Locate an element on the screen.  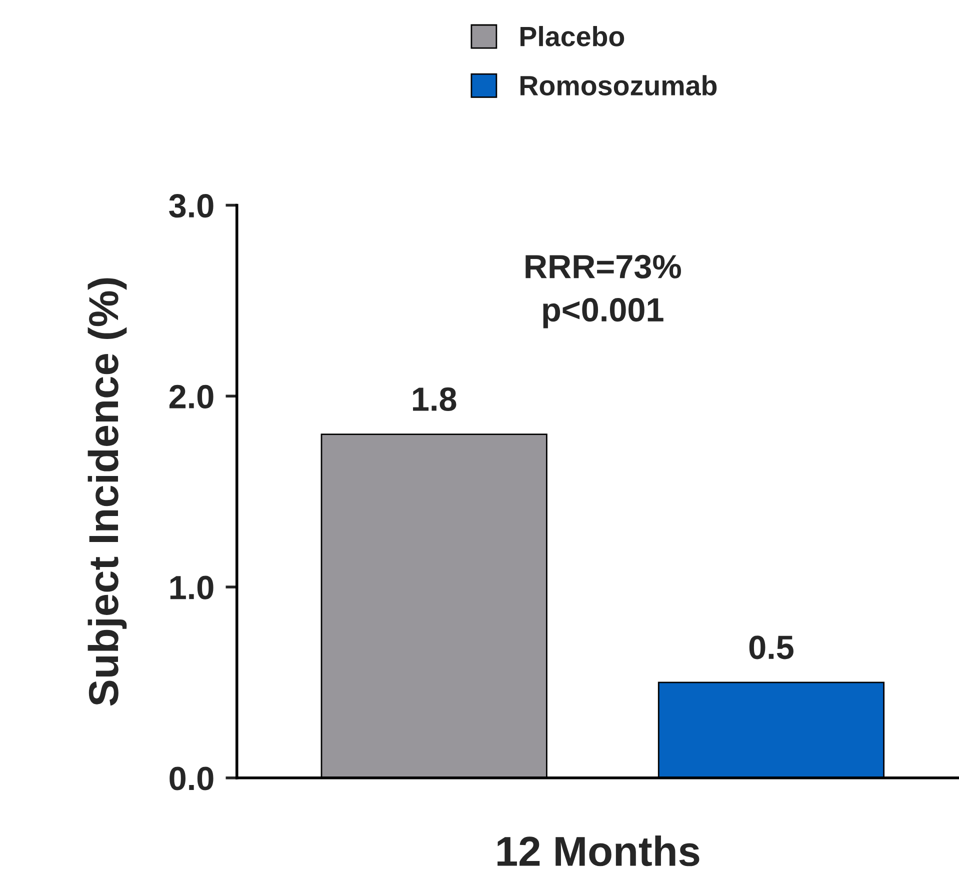
legend-label: Romosozumab is located at coordinates (618, 85).